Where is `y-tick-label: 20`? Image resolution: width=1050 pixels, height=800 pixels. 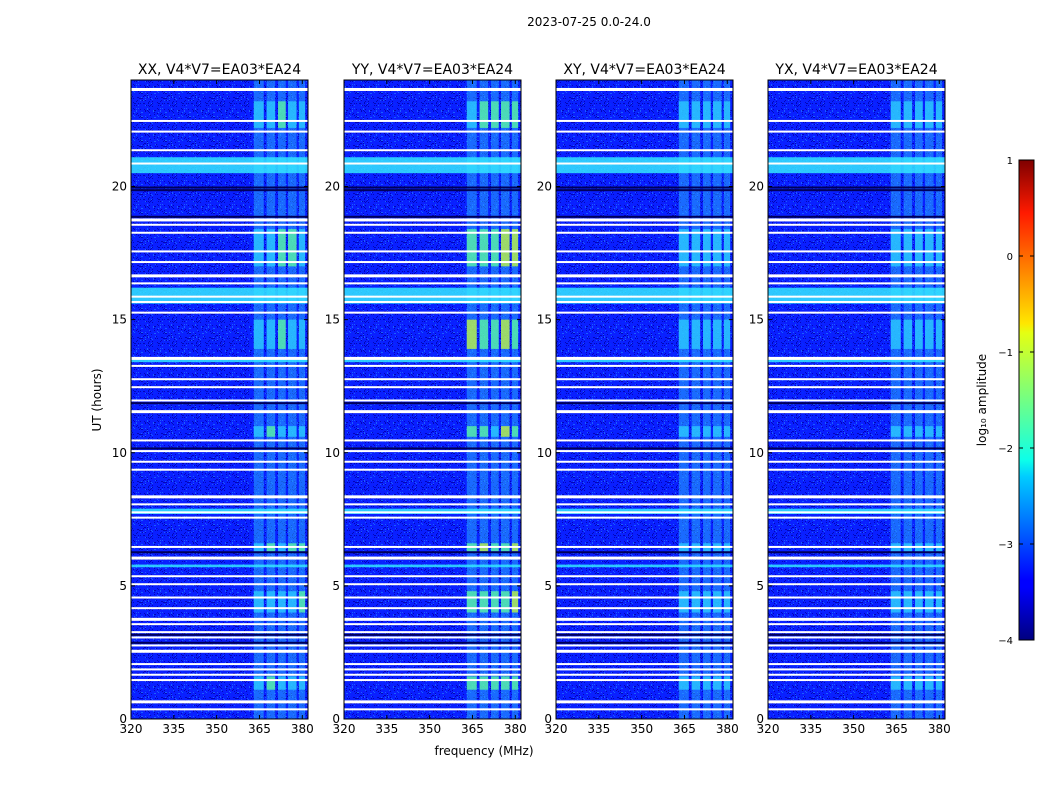
y-tick-label: 20 is located at coordinates (119, 187).